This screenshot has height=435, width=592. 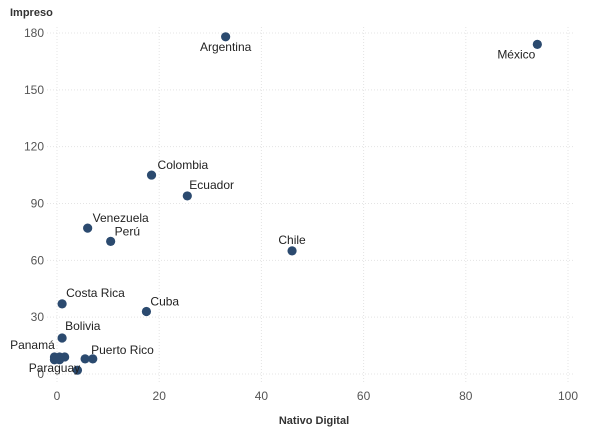 What do you see at coordinates (262, 396) in the screenshot?
I see `x-tick-label: 40` at bounding box center [262, 396].